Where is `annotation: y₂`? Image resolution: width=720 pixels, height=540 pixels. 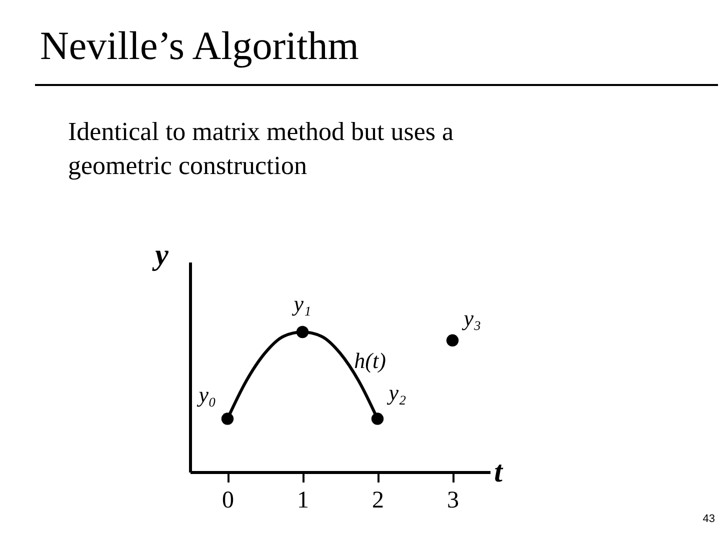
annotation: y₂ is located at coordinates (396, 392).